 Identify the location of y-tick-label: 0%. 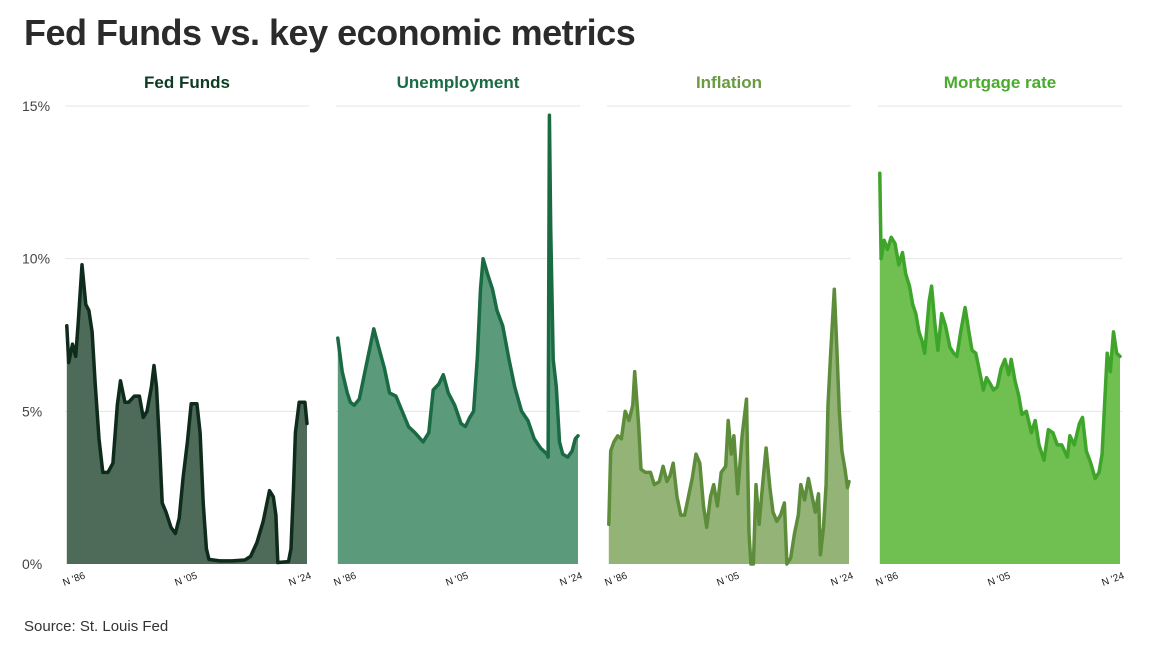
(32, 564).